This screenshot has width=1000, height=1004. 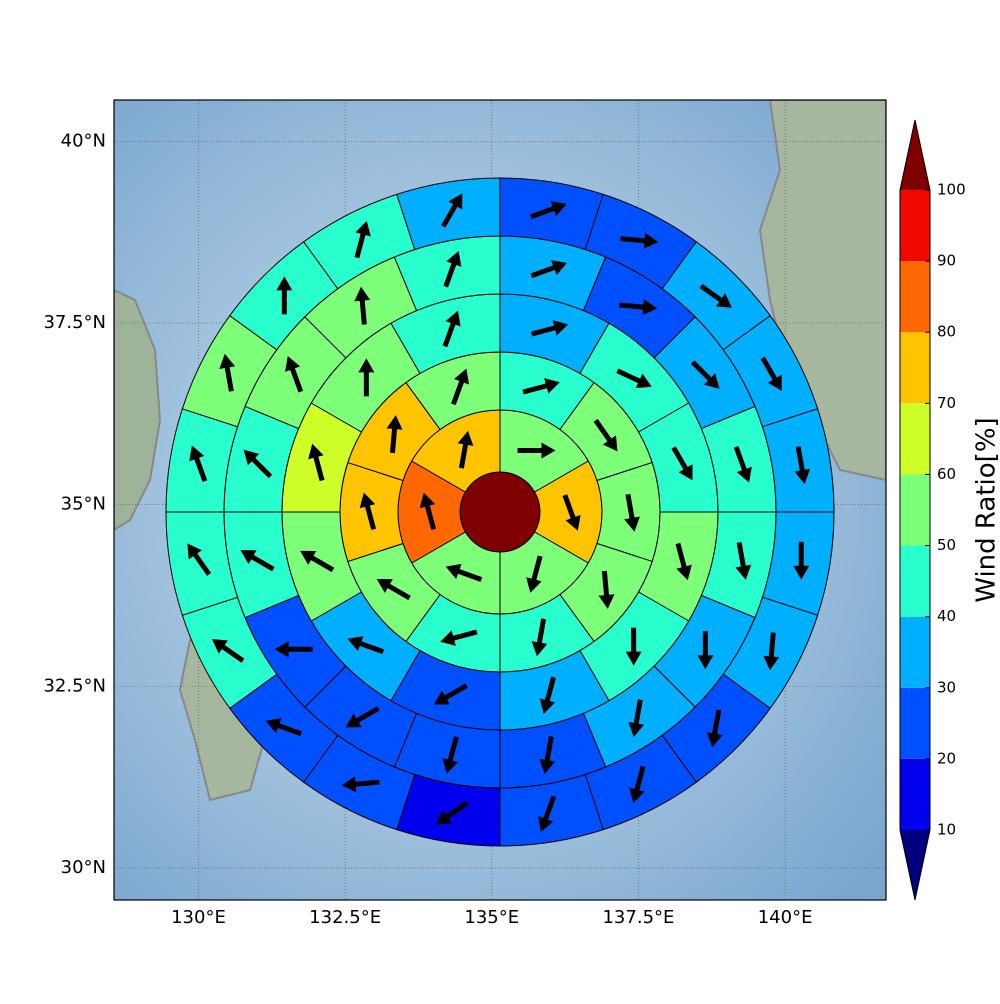 I want to click on x-tick-label: 140°E, so click(x=785, y=917).